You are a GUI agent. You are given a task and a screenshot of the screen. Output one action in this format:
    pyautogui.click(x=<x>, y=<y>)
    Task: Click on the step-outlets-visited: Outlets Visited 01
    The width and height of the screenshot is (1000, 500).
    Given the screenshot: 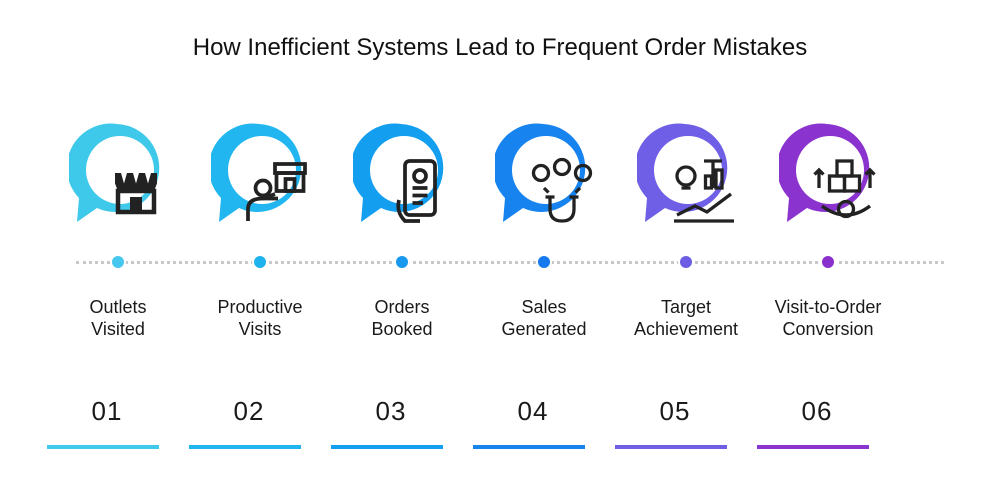 What is the action you would take?
    pyautogui.click(x=118, y=250)
    